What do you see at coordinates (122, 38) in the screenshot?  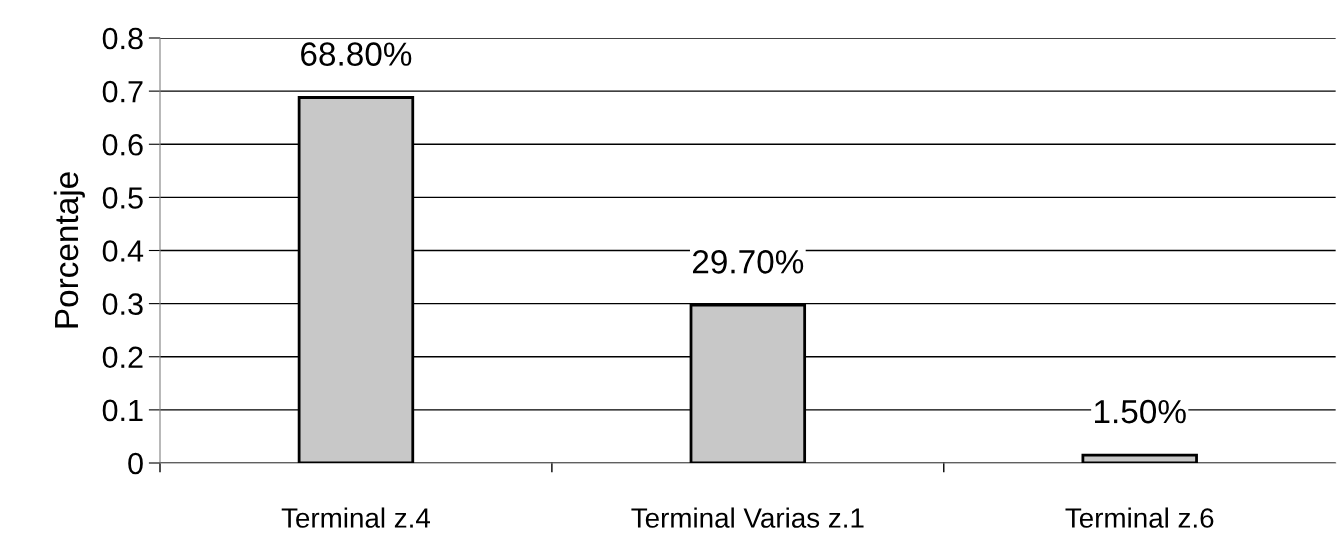 I see `y-tick-label: 0.8` at bounding box center [122, 38].